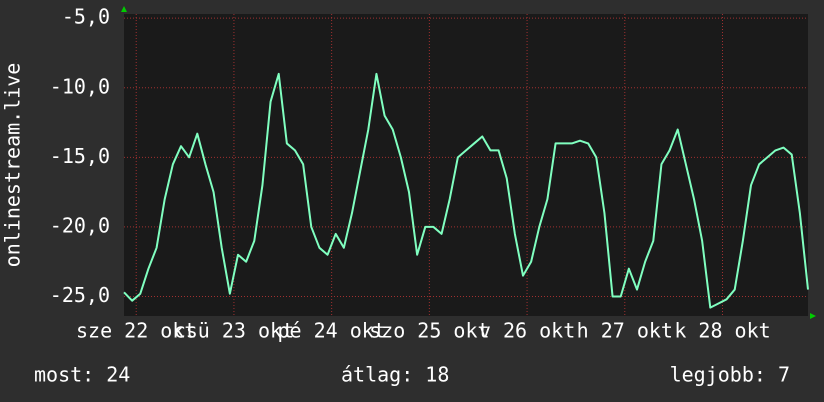 The image size is (824, 402). Describe the element at coordinates (124, 9) in the screenshot. I see `y-arrow` at that location.